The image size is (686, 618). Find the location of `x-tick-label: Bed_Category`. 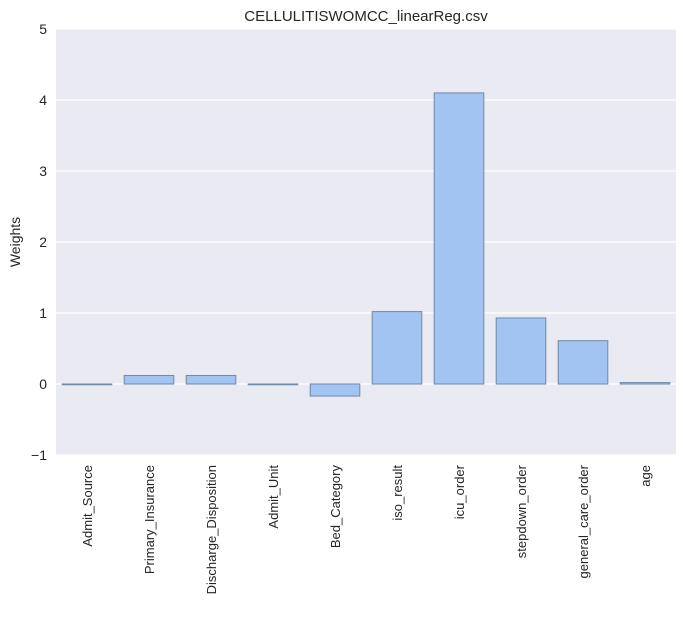

x-tick-label: Bed_Category is located at coordinates (335, 507).